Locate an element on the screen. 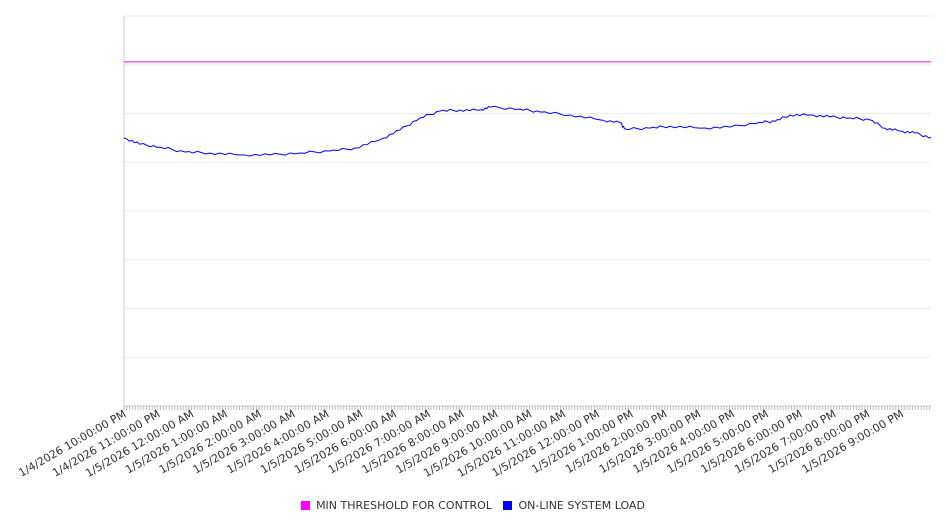  legend-label-threshold: MIN THRESHOLD FOR CONTROL is located at coordinates (404, 505).